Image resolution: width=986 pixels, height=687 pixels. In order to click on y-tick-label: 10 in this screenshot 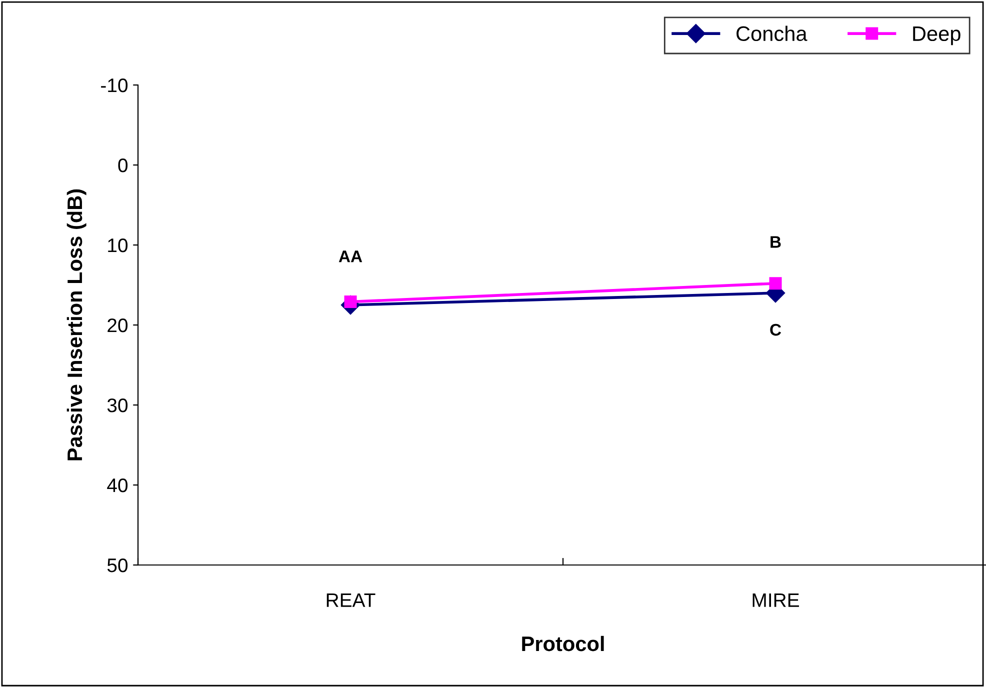, I will do `click(118, 245)`.